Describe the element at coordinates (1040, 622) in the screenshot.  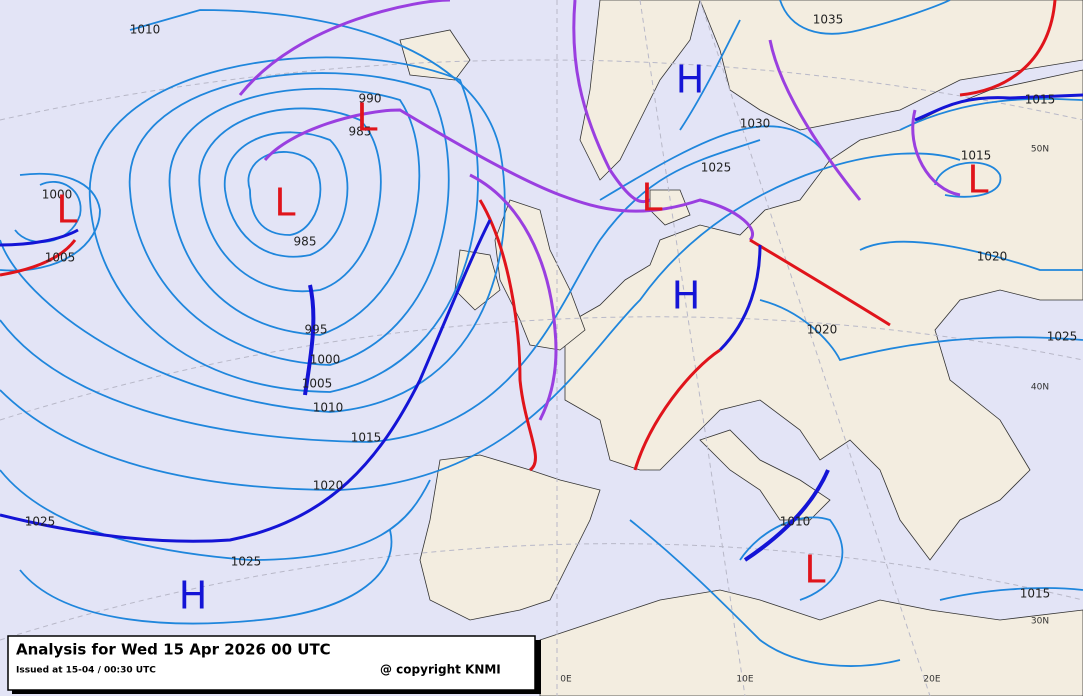
I see `graticule-label: 30N` at that location.